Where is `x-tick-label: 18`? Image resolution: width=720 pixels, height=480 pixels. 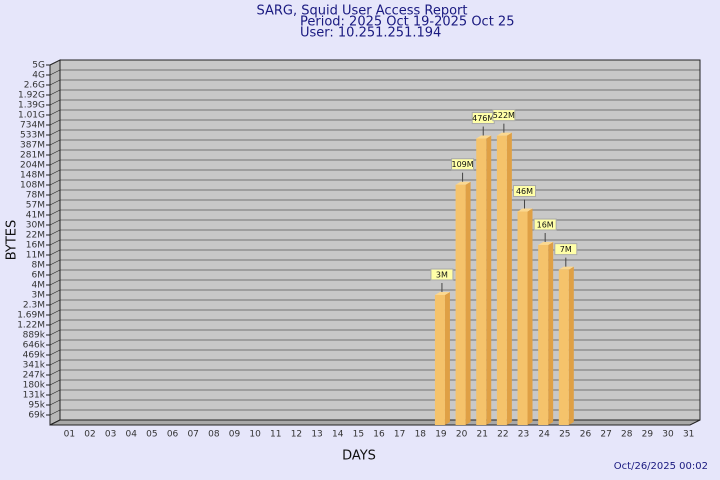
x-tick-label: 18 is located at coordinates (421, 435).